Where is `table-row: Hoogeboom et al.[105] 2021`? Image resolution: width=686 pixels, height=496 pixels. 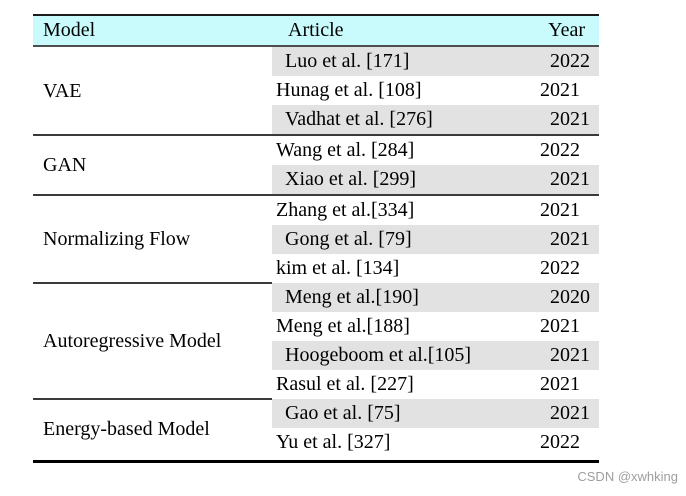
table-row: Hoogeboom et al.[105] 2021 is located at coordinates (316, 355).